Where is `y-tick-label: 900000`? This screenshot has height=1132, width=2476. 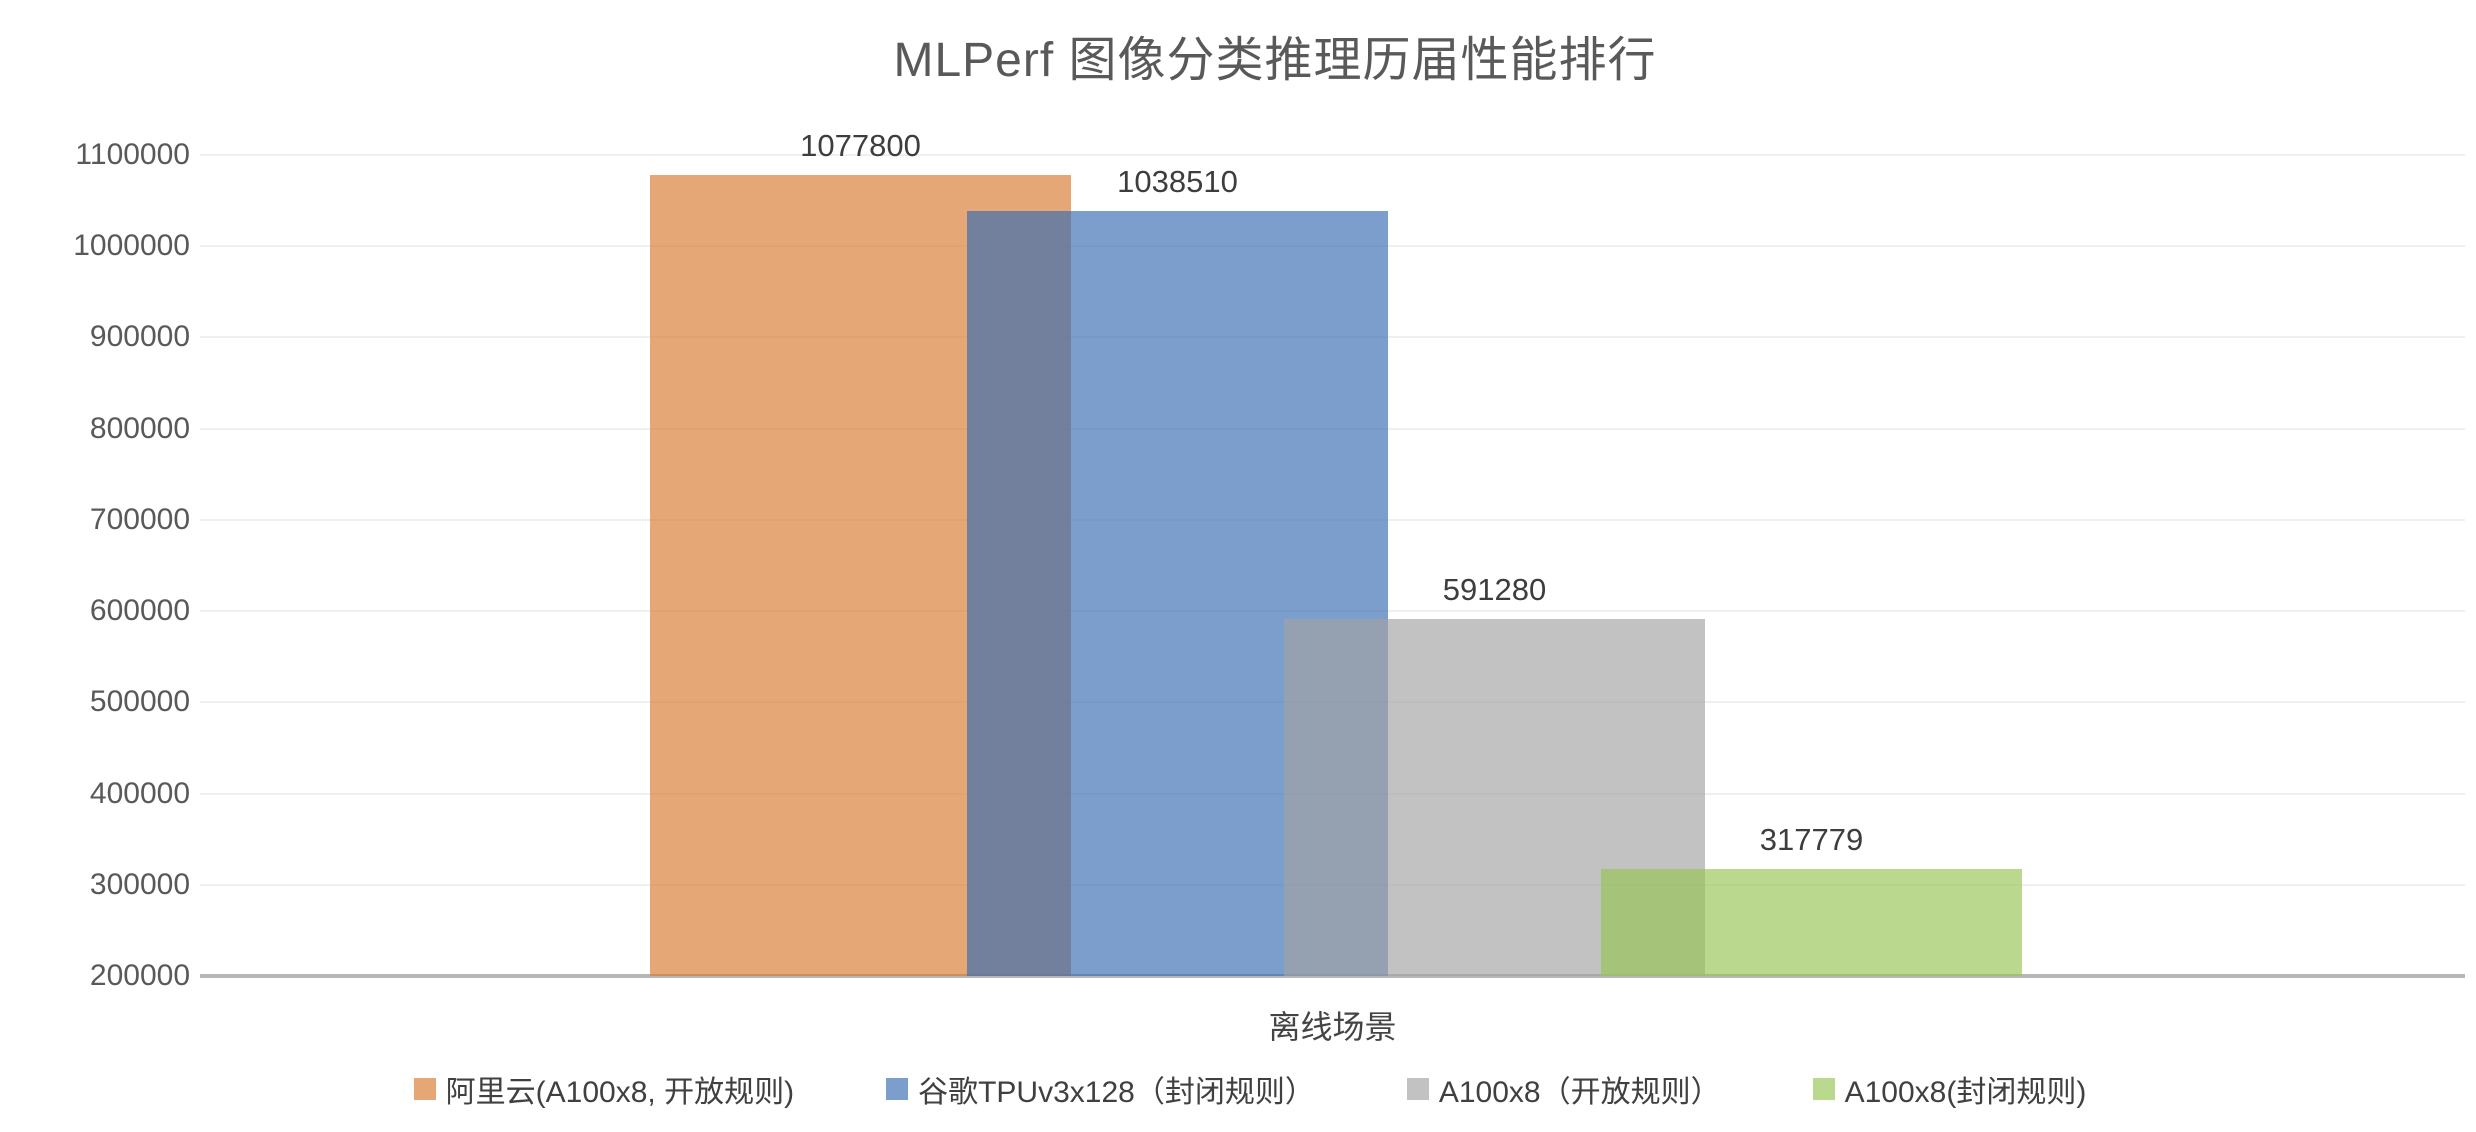
y-tick-label: 900000 is located at coordinates (139, 337).